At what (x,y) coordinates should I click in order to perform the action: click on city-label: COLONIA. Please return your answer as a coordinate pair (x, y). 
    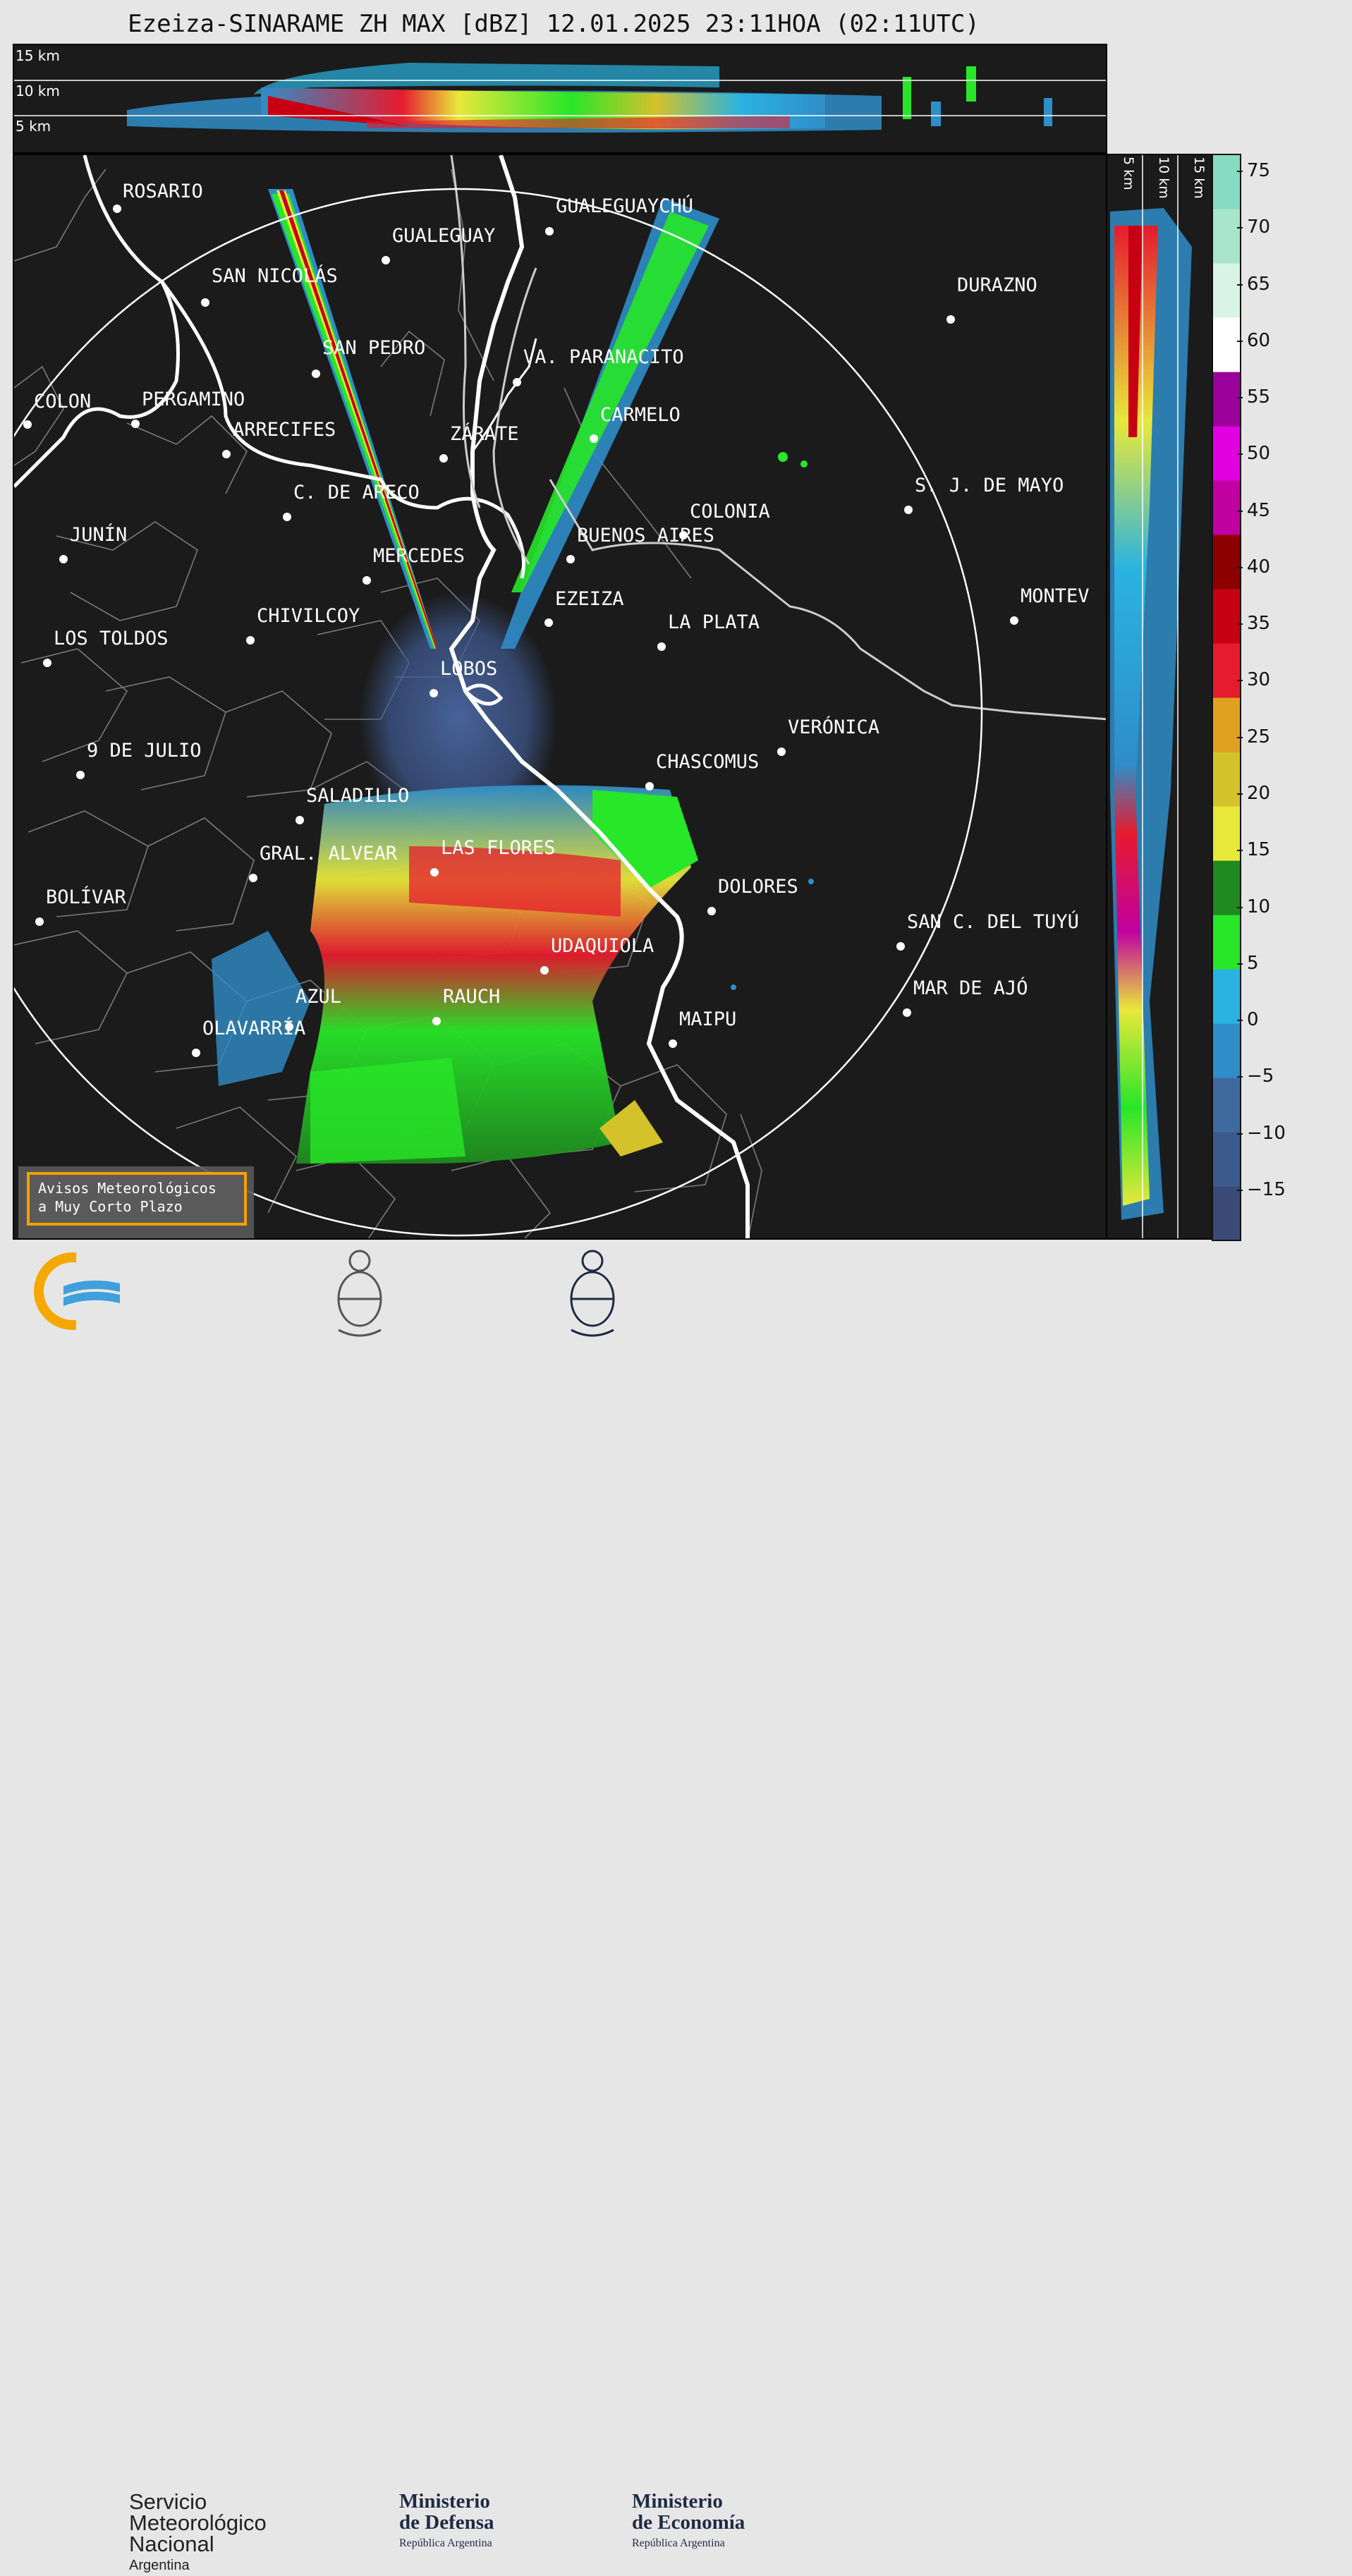
    Looking at the image, I should click on (730, 512).